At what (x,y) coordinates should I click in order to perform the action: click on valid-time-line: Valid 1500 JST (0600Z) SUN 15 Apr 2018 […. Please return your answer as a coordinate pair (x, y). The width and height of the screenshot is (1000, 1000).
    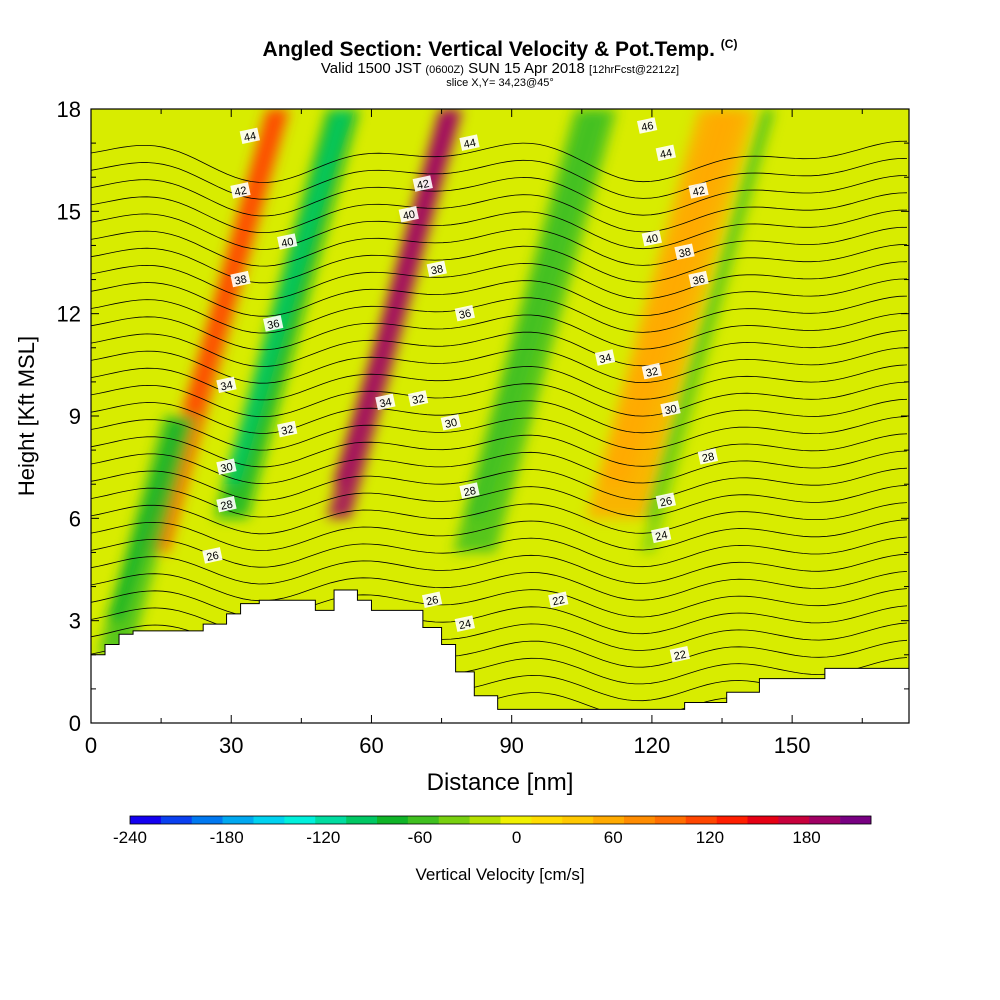
    Looking at the image, I should click on (500, 68).